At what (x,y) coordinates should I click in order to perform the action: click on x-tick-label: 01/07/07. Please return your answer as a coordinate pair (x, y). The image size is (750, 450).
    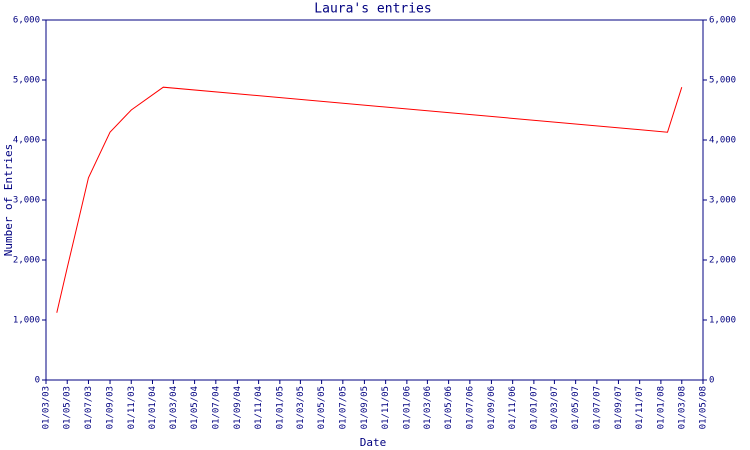
    Looking at the image, I should click on (597, 407).